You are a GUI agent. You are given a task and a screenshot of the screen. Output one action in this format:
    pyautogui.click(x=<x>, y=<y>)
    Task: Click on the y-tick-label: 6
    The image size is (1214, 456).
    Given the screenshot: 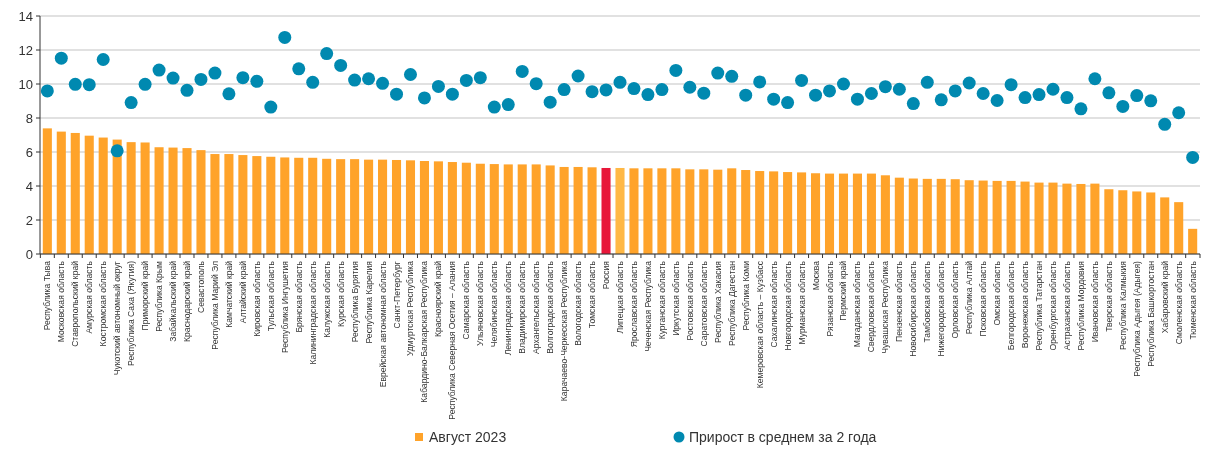 What is the action you would take?
    pyautogui.click(x=29, y=152)
    